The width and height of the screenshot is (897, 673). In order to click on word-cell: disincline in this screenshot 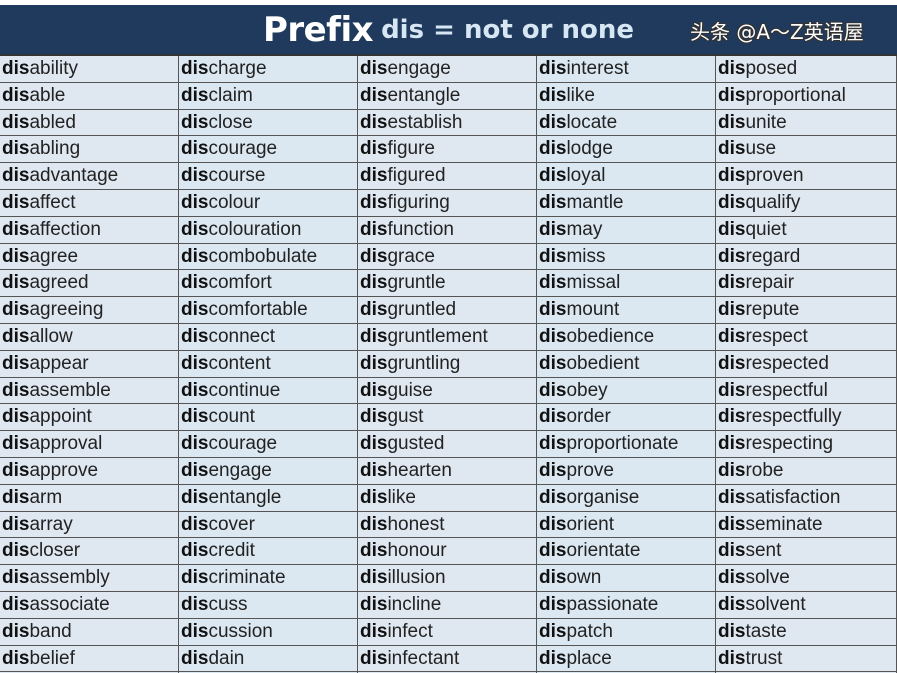, I will do `click(447, 605)`.